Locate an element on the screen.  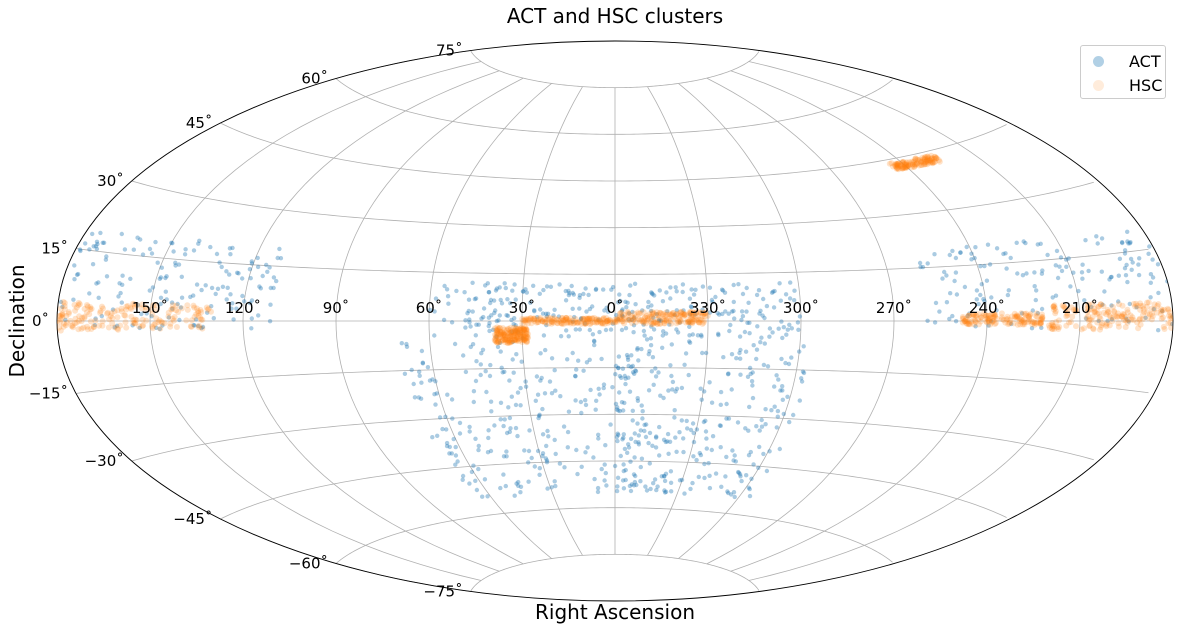
x-tick-label: 0˚ is located at coordinates (614, 308).